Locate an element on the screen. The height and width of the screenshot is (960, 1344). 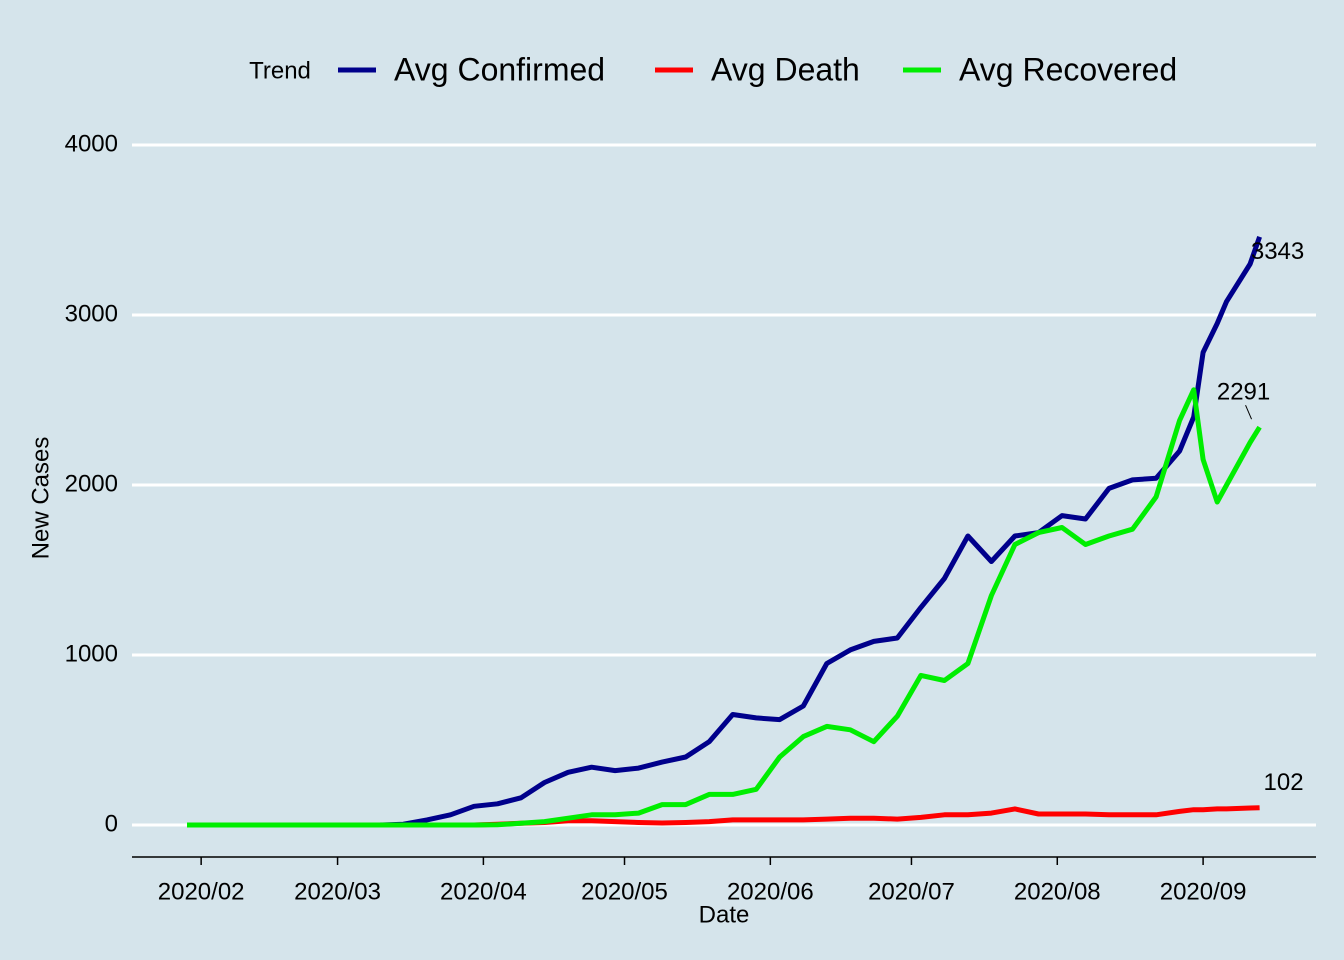
y-tick-label: 0 is located at coordinates (111, 823).